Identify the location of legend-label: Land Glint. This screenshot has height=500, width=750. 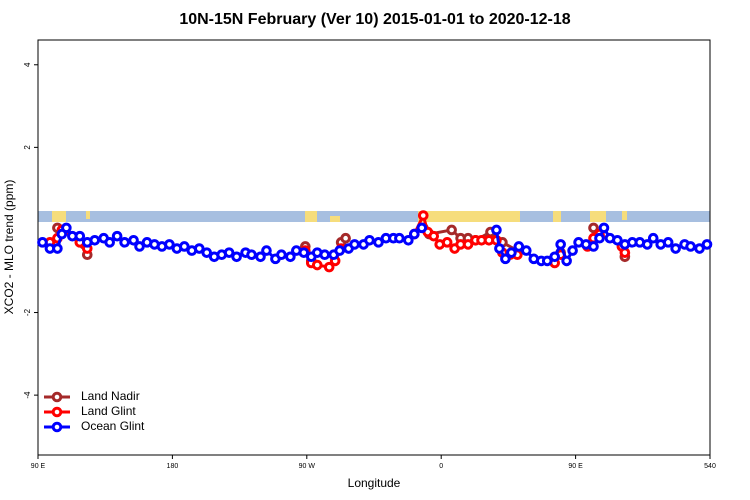
(108, 411).